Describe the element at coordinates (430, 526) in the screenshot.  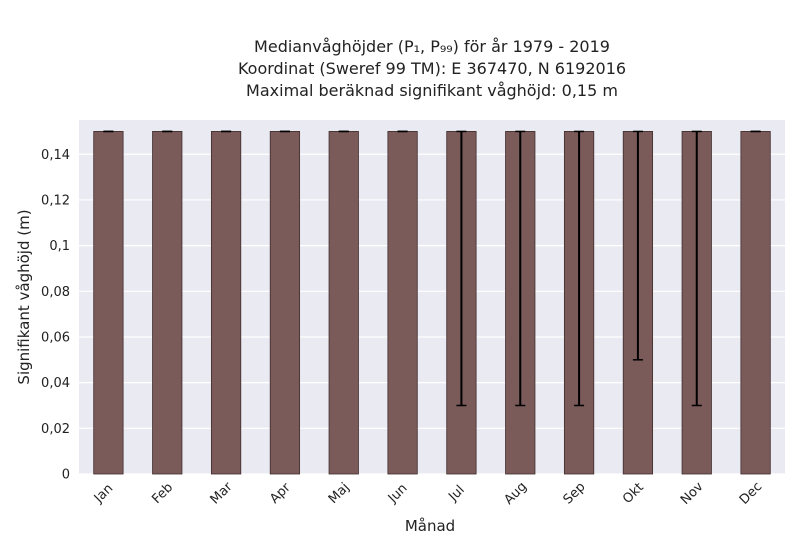
I see `x-axis-label: Månad` at that location.